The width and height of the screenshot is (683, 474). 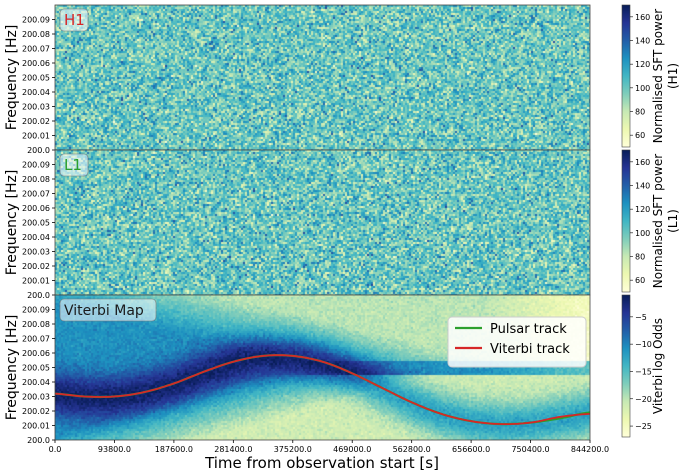 What do you see at coordinates (321, 463) in the screenshot?
I see `x-axis-label: Time from observation start [s]` at bounding box center [321, 463].